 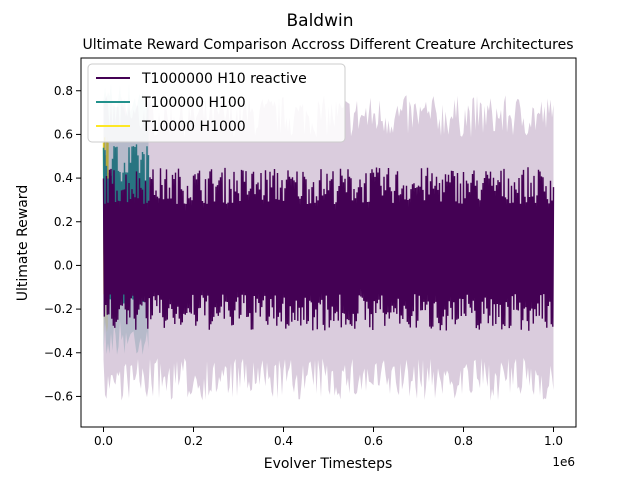 What do you see at coordinates (63, 91) in the screenshot?
I see `y-tick-label-7: 0.8` at bounding box center [63, 91].